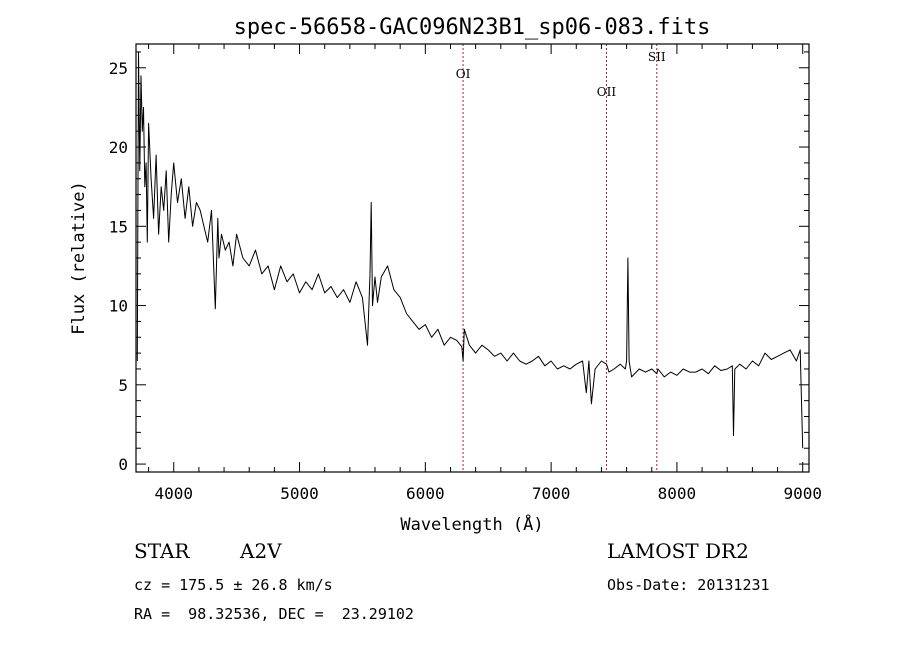 The width and height of the screenshot is (900, 649). Describe the element at coordinates (463, 74) in the screenshot. I see `line-label-OI: OI` at that location.